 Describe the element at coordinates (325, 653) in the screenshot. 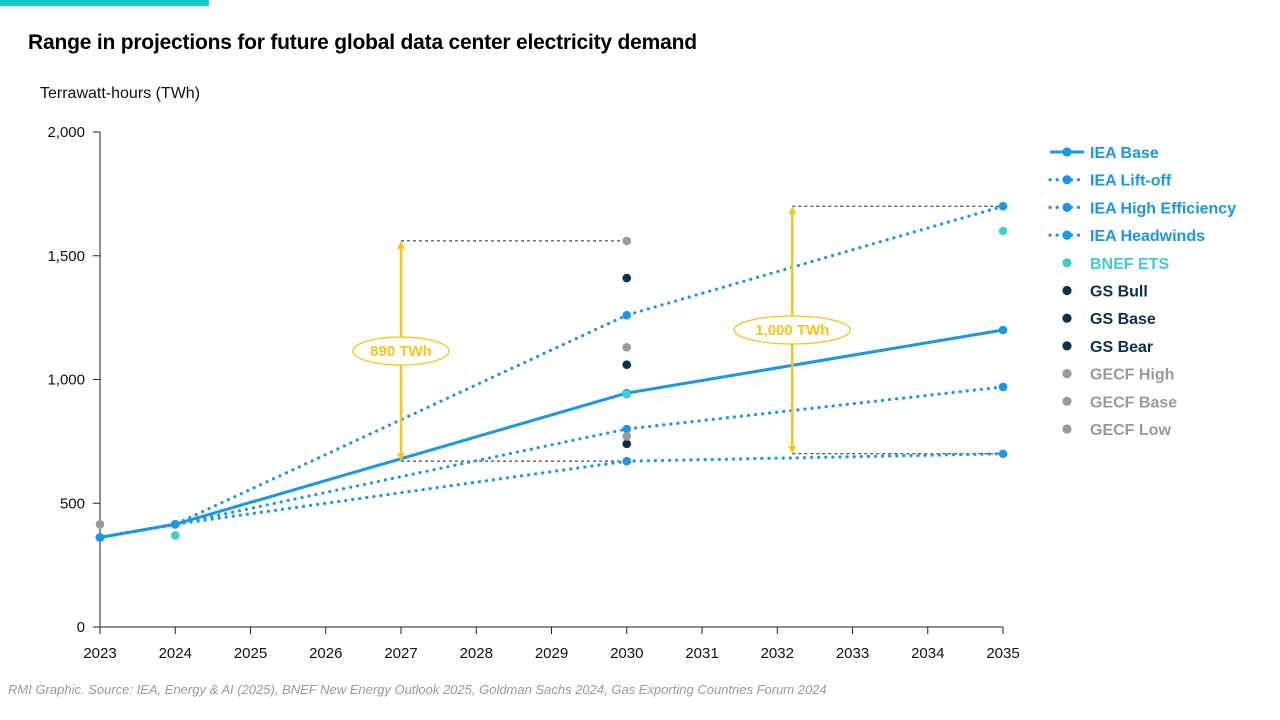

I see `x-tick-label: 2026` at that location.